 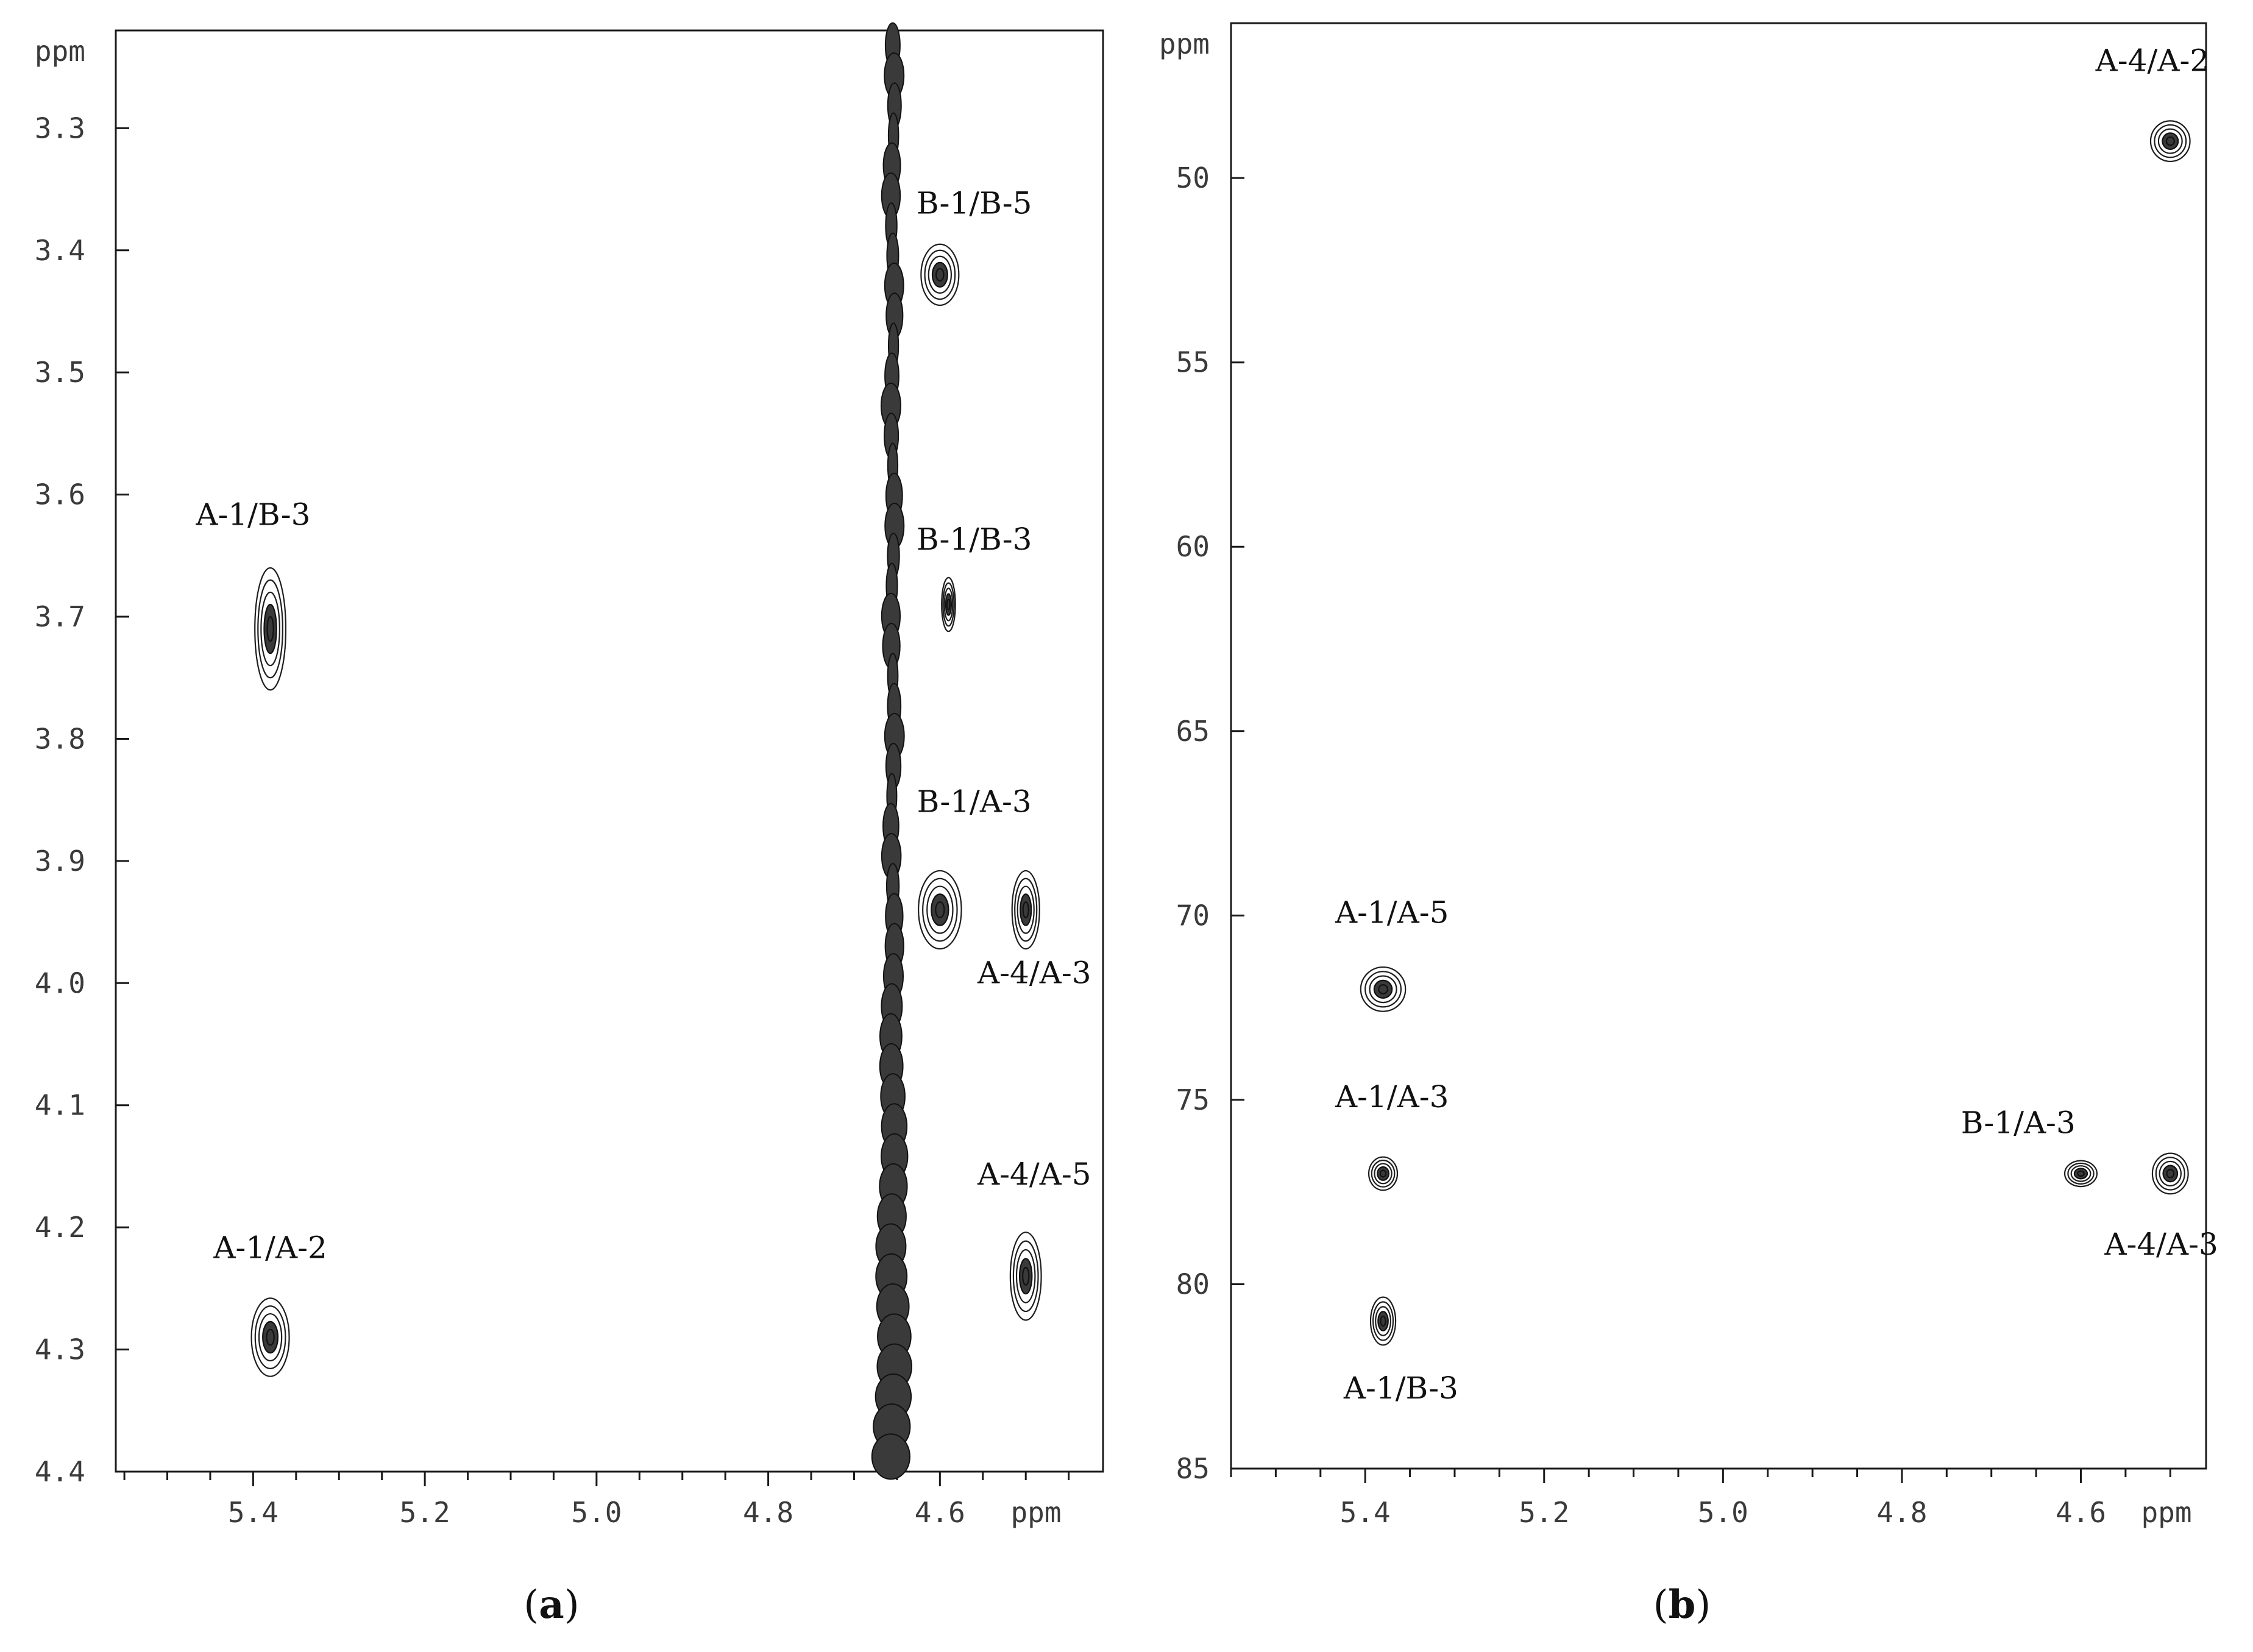 What do you see at coordinates (60, 1105) in the screenshot?
I see `y-tick-label: 4.1` at bounding box center [60, 1105].